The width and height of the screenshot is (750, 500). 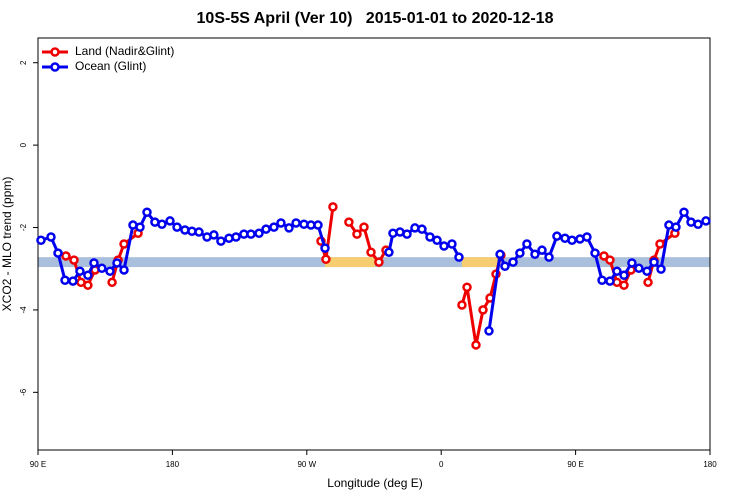 I want to click on legend-label: Ocean (Glint), so click(x=110, y=66).